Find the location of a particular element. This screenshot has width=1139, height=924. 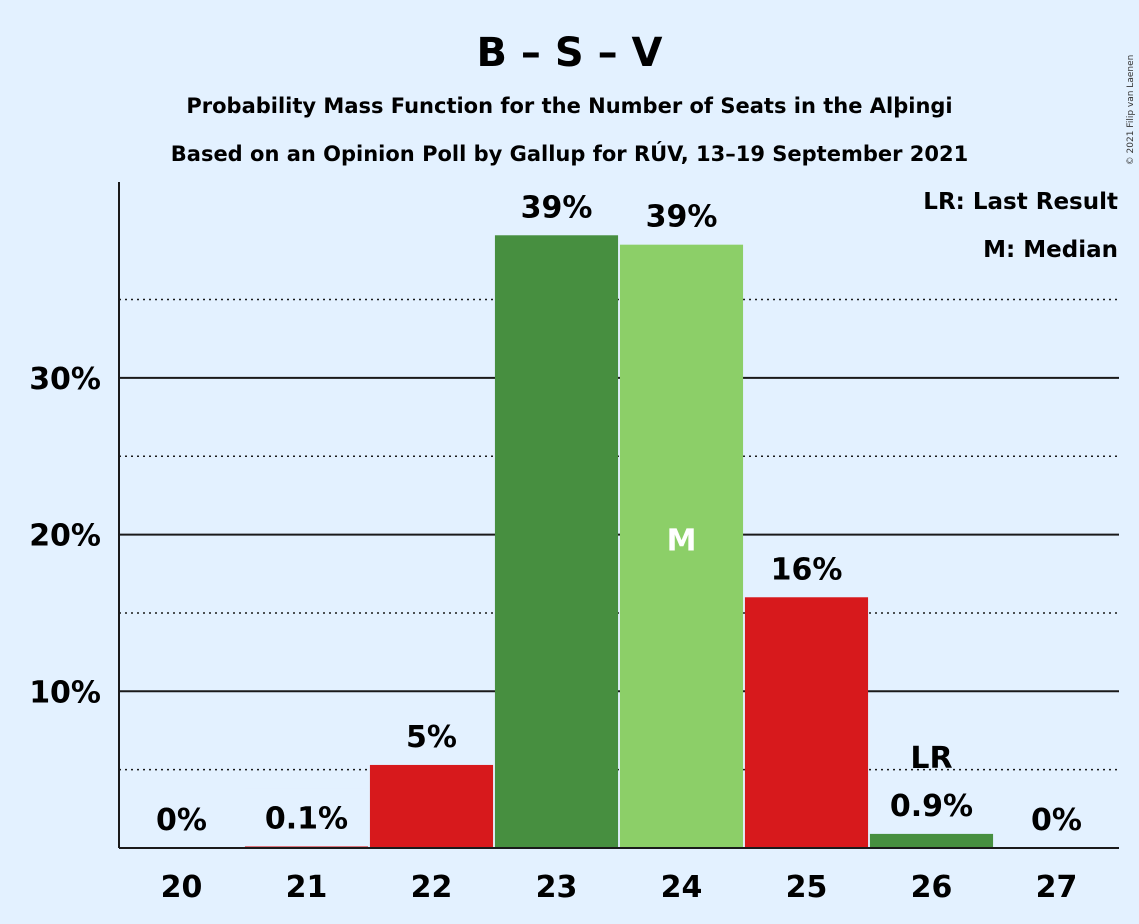

data-label-25: 16% is located at coordinates (807, 569).